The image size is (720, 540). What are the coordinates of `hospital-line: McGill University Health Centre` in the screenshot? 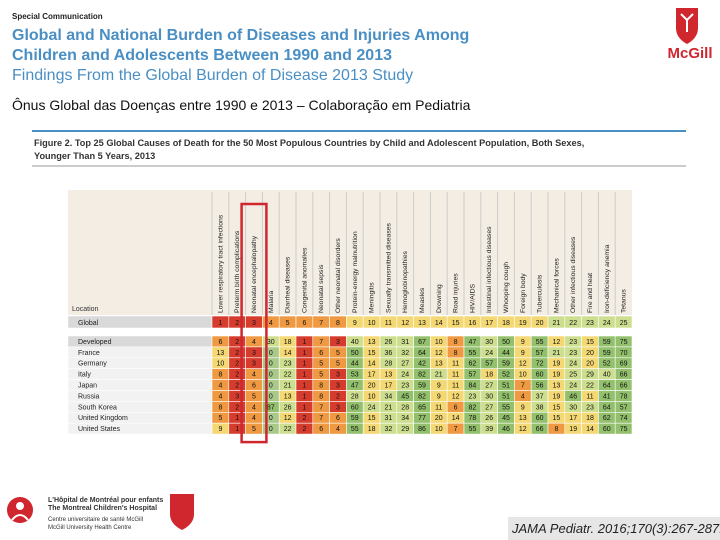 It's located at (90, 528).